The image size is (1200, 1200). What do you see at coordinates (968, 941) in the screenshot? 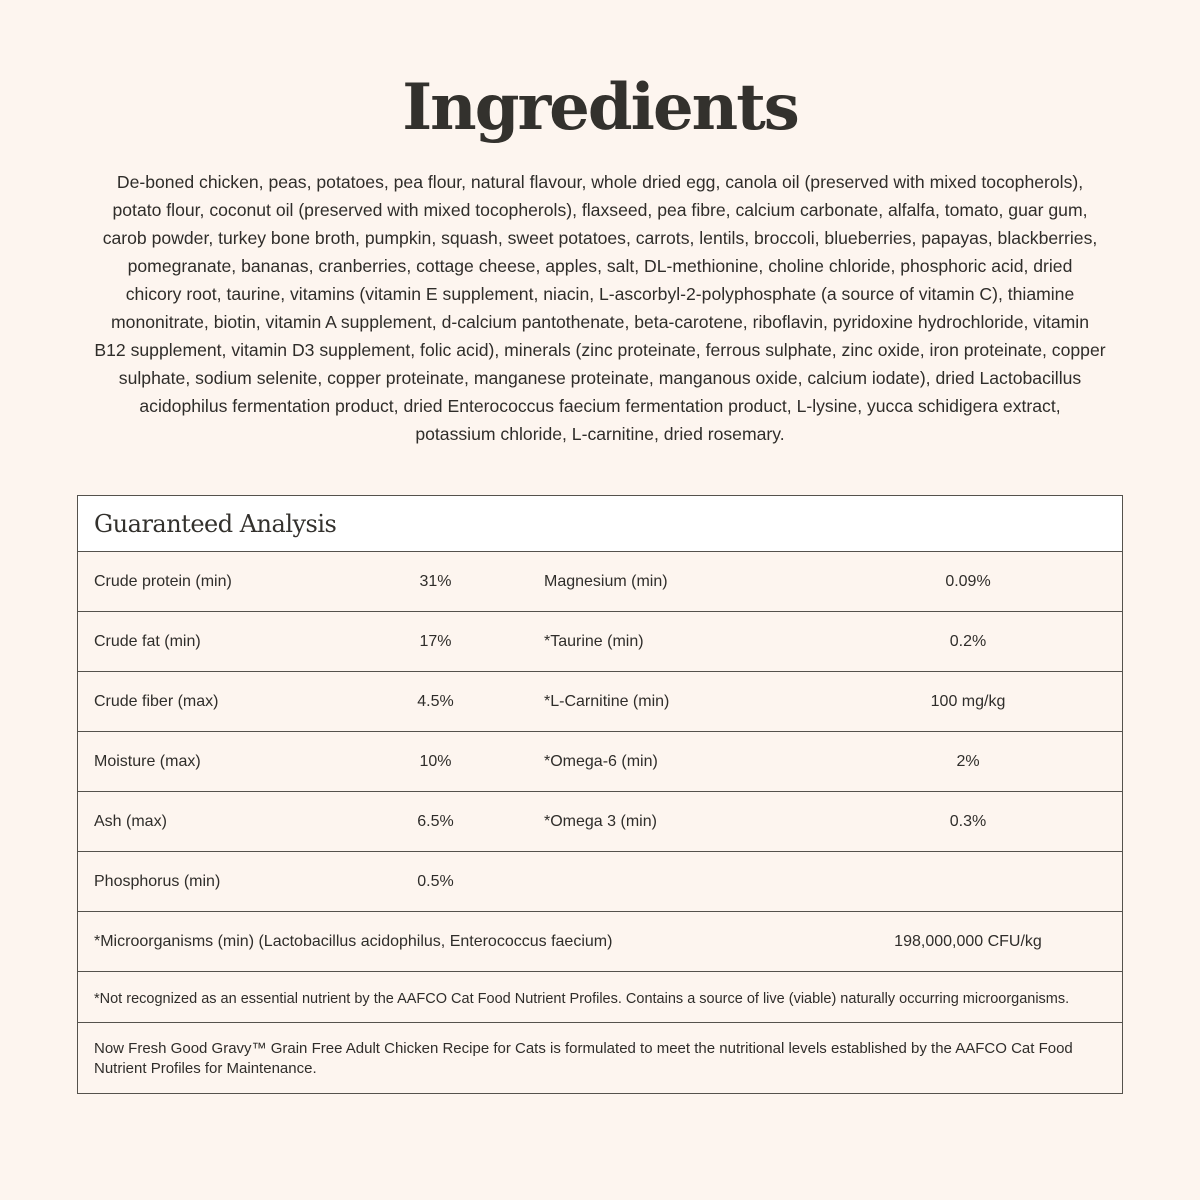
I see `row-value: 198,000,000 CFU/kg` at bounding box center [968, 941].